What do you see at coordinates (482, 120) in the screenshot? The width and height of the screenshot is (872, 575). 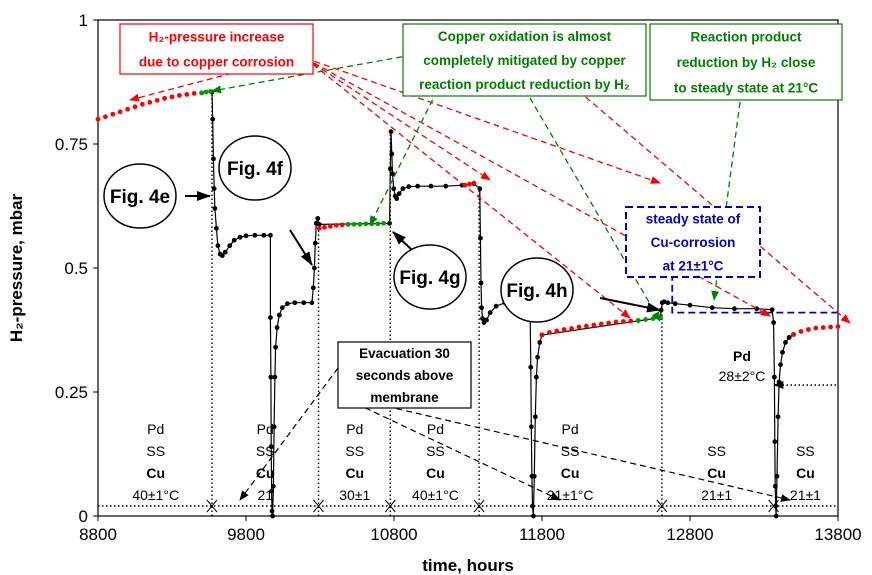 I see `red-dashed-arrow` at bounding box center [482, 120].